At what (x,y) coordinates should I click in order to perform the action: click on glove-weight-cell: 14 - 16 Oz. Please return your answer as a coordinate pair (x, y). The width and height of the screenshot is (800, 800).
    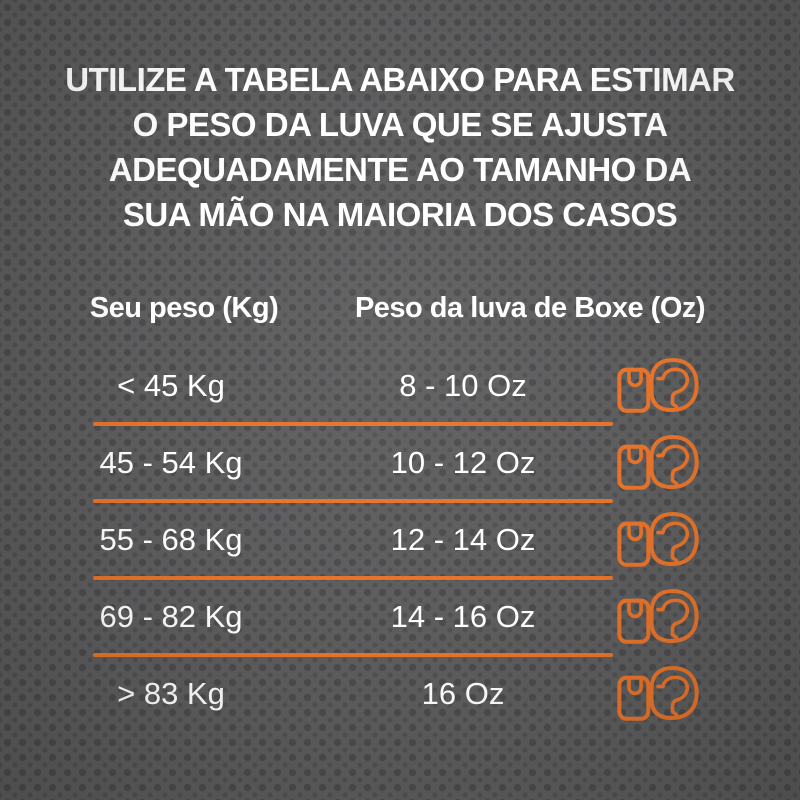
    Looking at the image, I should click on (463, 616).